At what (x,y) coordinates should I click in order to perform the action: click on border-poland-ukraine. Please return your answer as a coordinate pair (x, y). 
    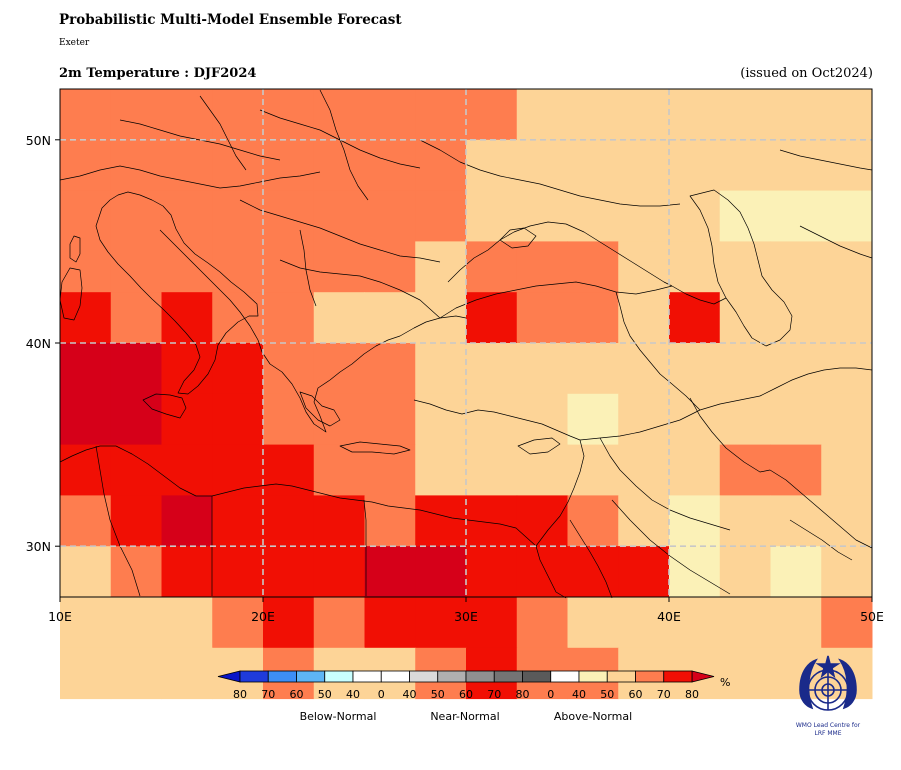
    Looking at the image, I should click on (344, 145).